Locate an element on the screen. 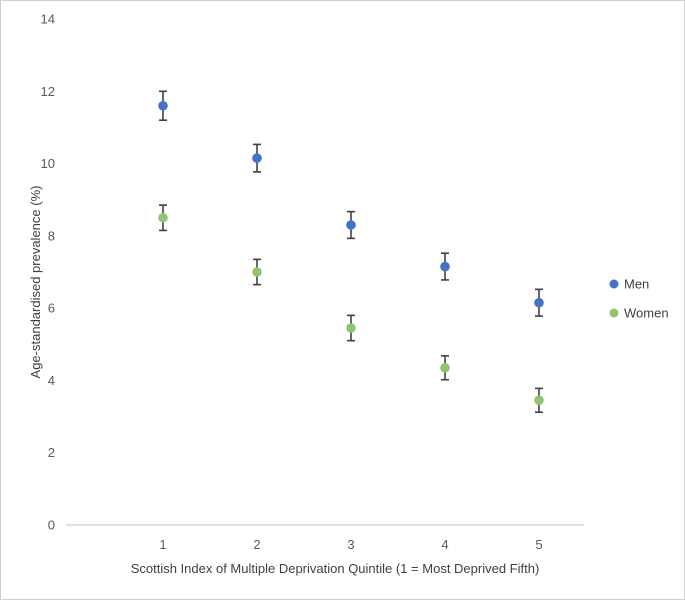 The height and width of the screenshot is (600, 685). x-tick-label: 4 is located at coordinates (444, 544).